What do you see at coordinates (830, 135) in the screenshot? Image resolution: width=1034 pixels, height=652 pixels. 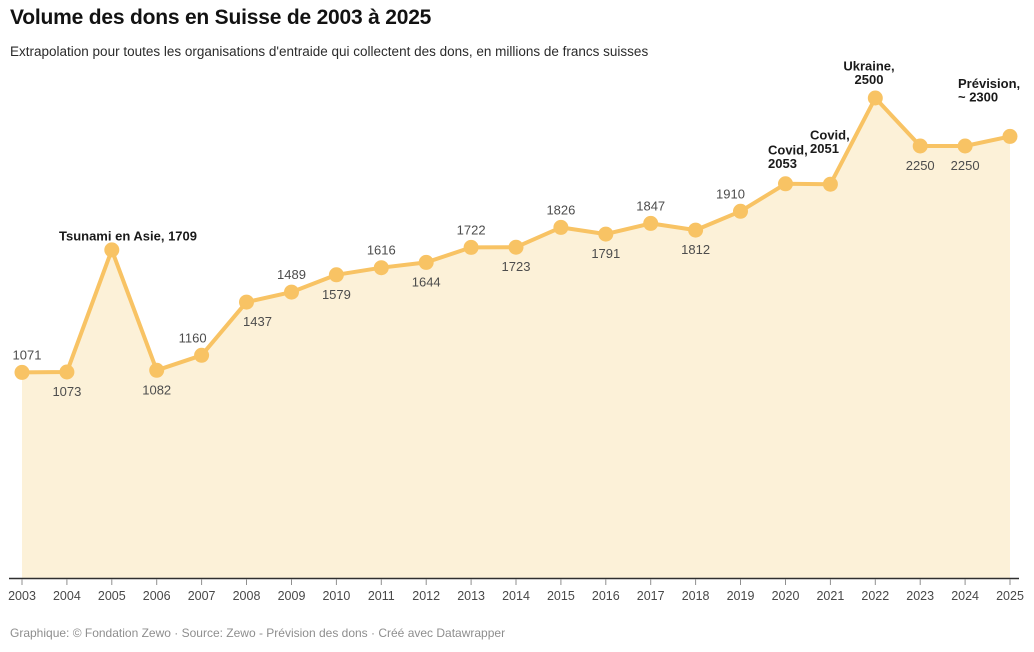 I see `covid-2021-annotation-line-1: Covid,` at bounding box center [830, 135].